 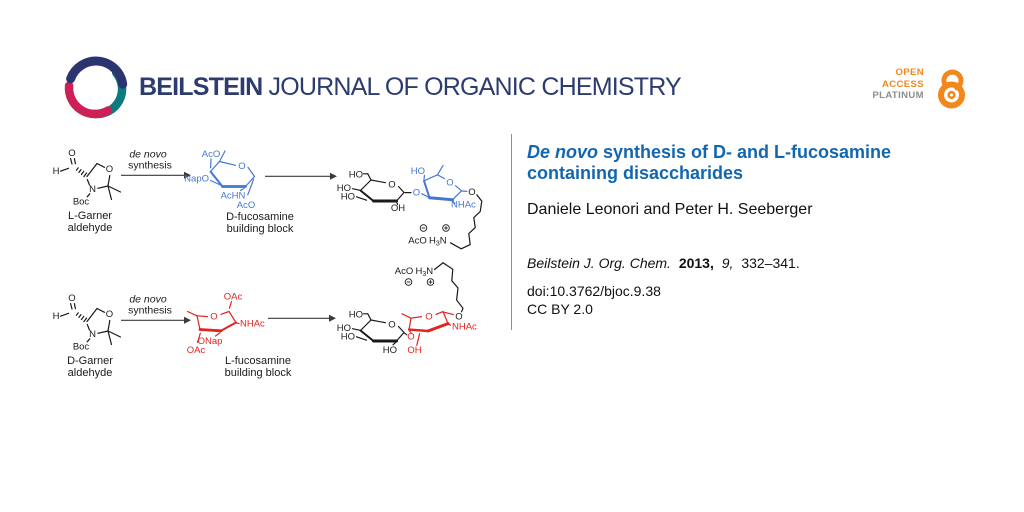 I want to click on napo-label: NapO, so click(x=196, y=179).